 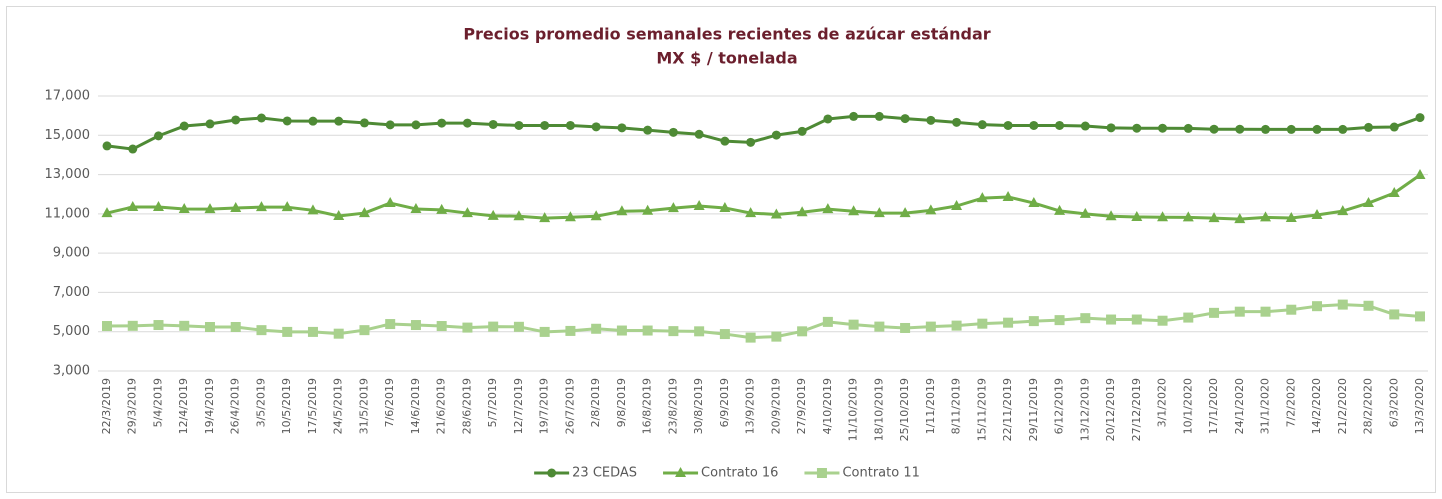 What do you see at coordinates (338, 406) in the screenshot?
I see `x-tick-label: 24/5/2019` at bounding box center [338, 406].